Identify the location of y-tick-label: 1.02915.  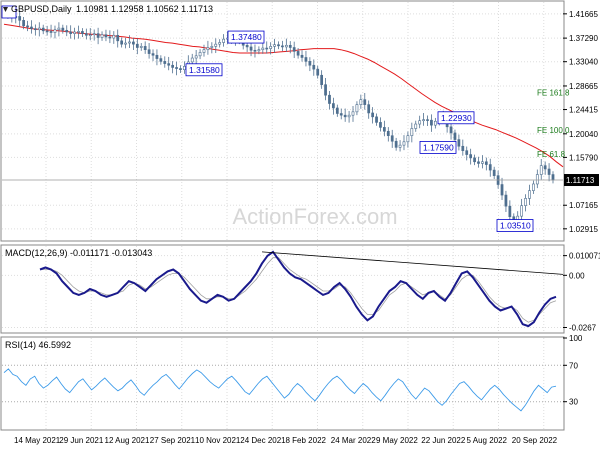
(583, 229).